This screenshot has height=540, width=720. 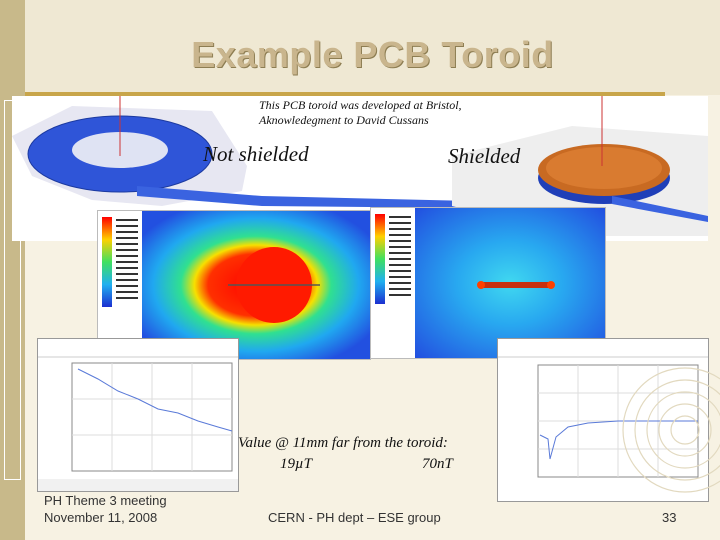 I want to click on value-note: Value @ 11mm far from the toroid:, so click(x=343, y=443).